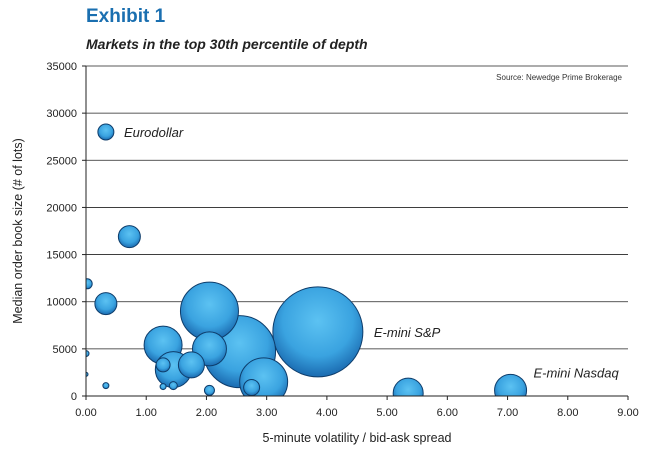 The width and height of the screenshot is (655, 452). Describe the element at coordinates (74, 397) in the screenshot. I see `y-tick-label: 0` at that location.